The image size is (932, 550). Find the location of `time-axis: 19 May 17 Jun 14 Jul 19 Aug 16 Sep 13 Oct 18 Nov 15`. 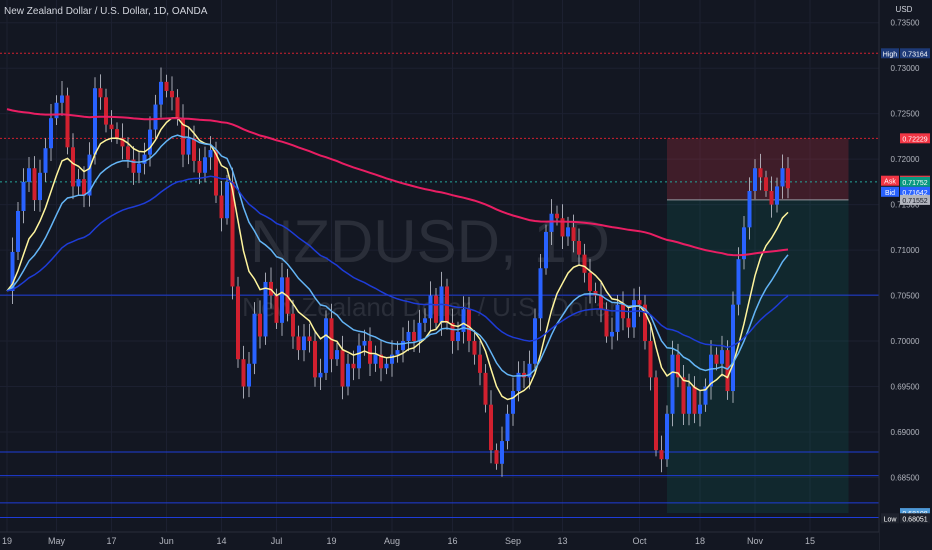

time-axis: 19 May 17 Jun 14 Jul 19 Aug 16 Sep 13 Oct 18 Nov 15 is located at coordinates (408, 541).